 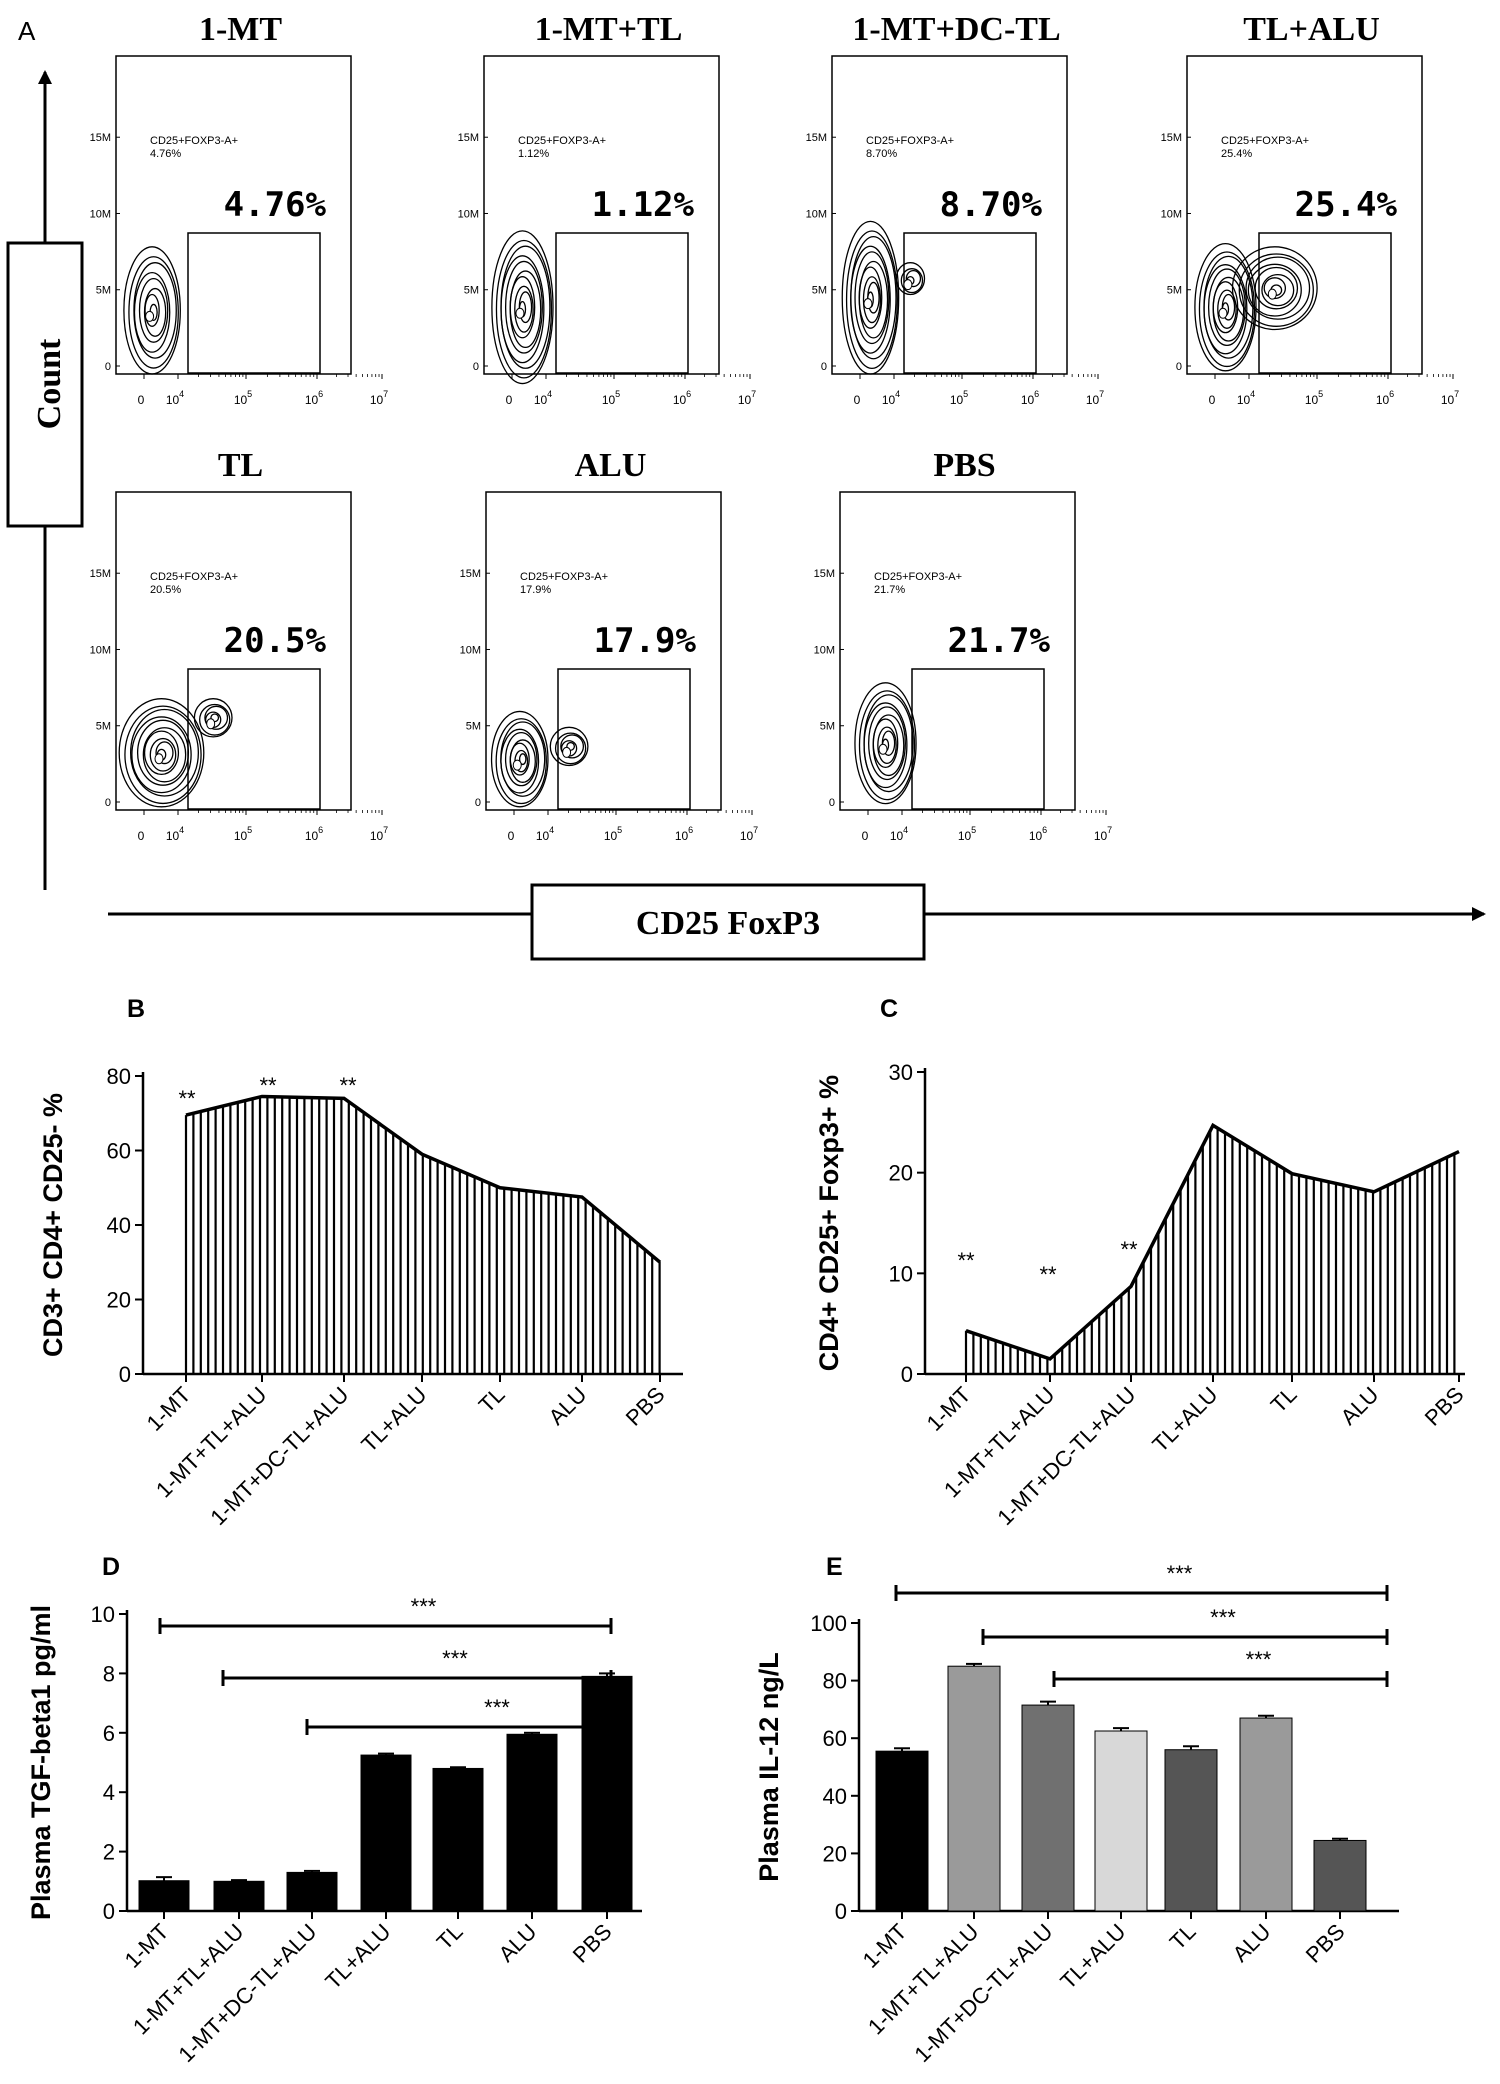 I want to click on x-tick-label: 0, so click(x=141, y=400).